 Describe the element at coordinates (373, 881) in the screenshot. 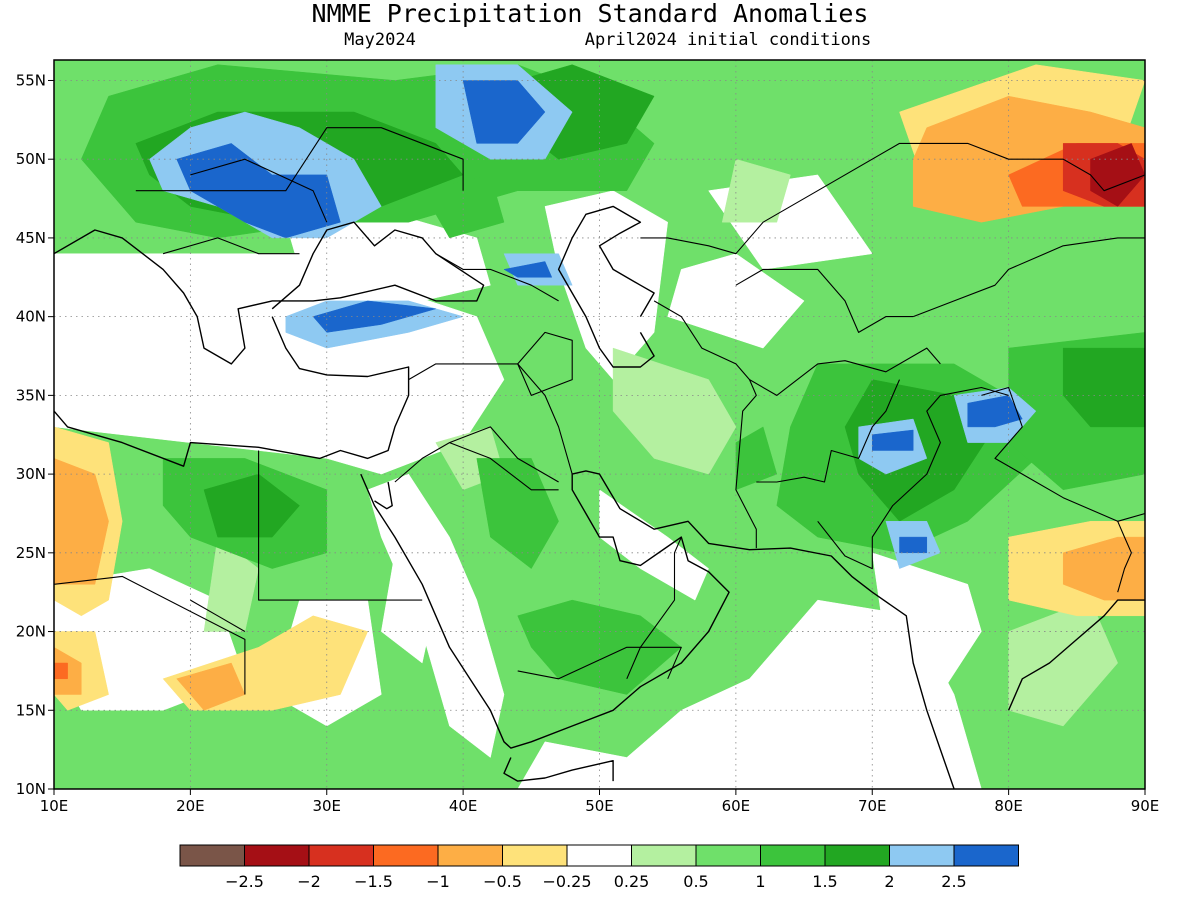

I see `legend-label: −1.5` at that location.